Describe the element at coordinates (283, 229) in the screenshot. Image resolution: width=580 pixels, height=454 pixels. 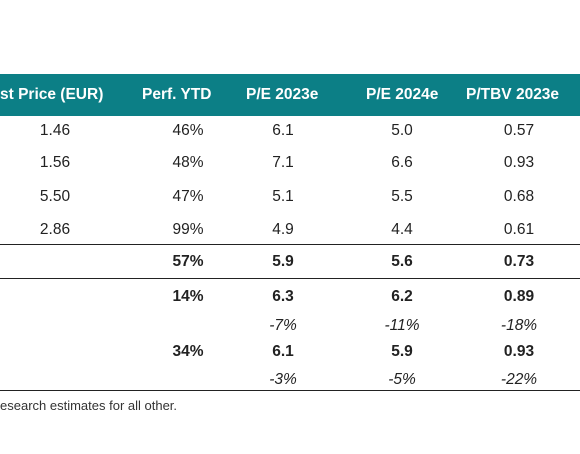
I see `cell-pe23: 4.9` at that location.